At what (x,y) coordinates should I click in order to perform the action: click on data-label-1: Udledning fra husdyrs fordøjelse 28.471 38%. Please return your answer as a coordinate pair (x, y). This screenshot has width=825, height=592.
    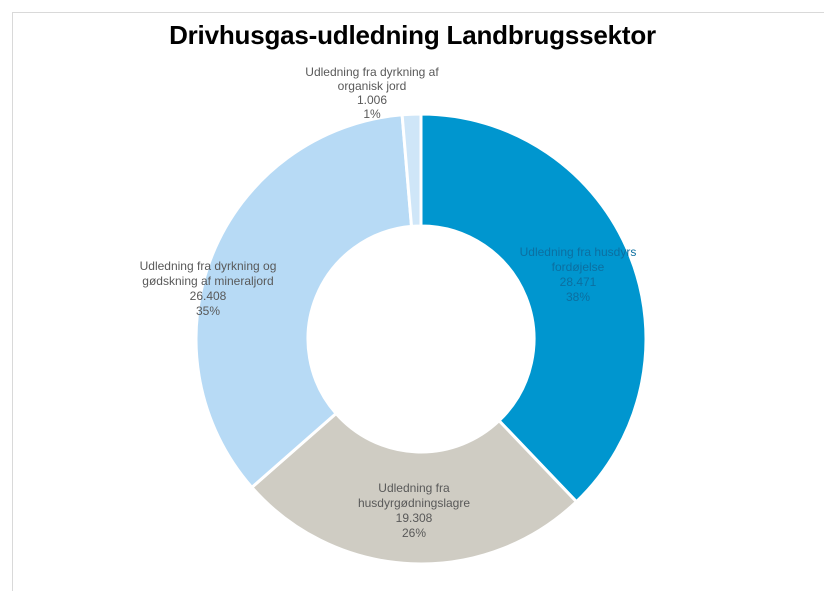
    Looking at the image, I should click on (578, 274).